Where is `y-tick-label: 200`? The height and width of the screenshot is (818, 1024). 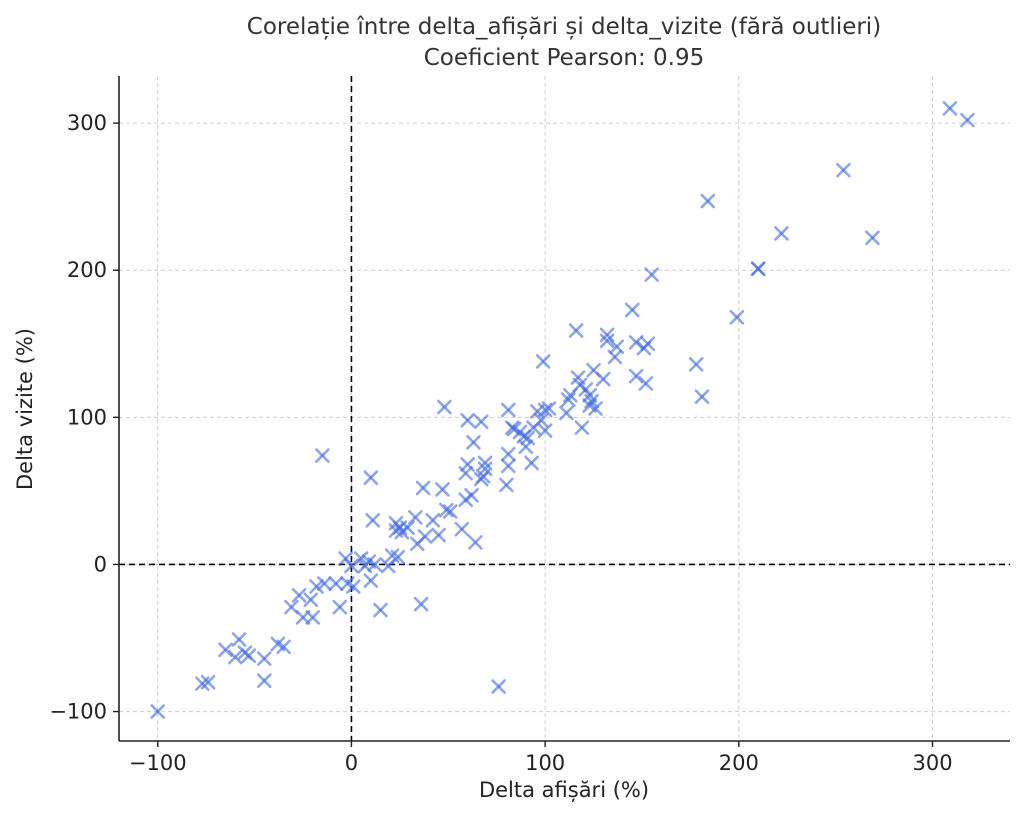
y-tick-label: 200 is located at coordinates (87, 270).